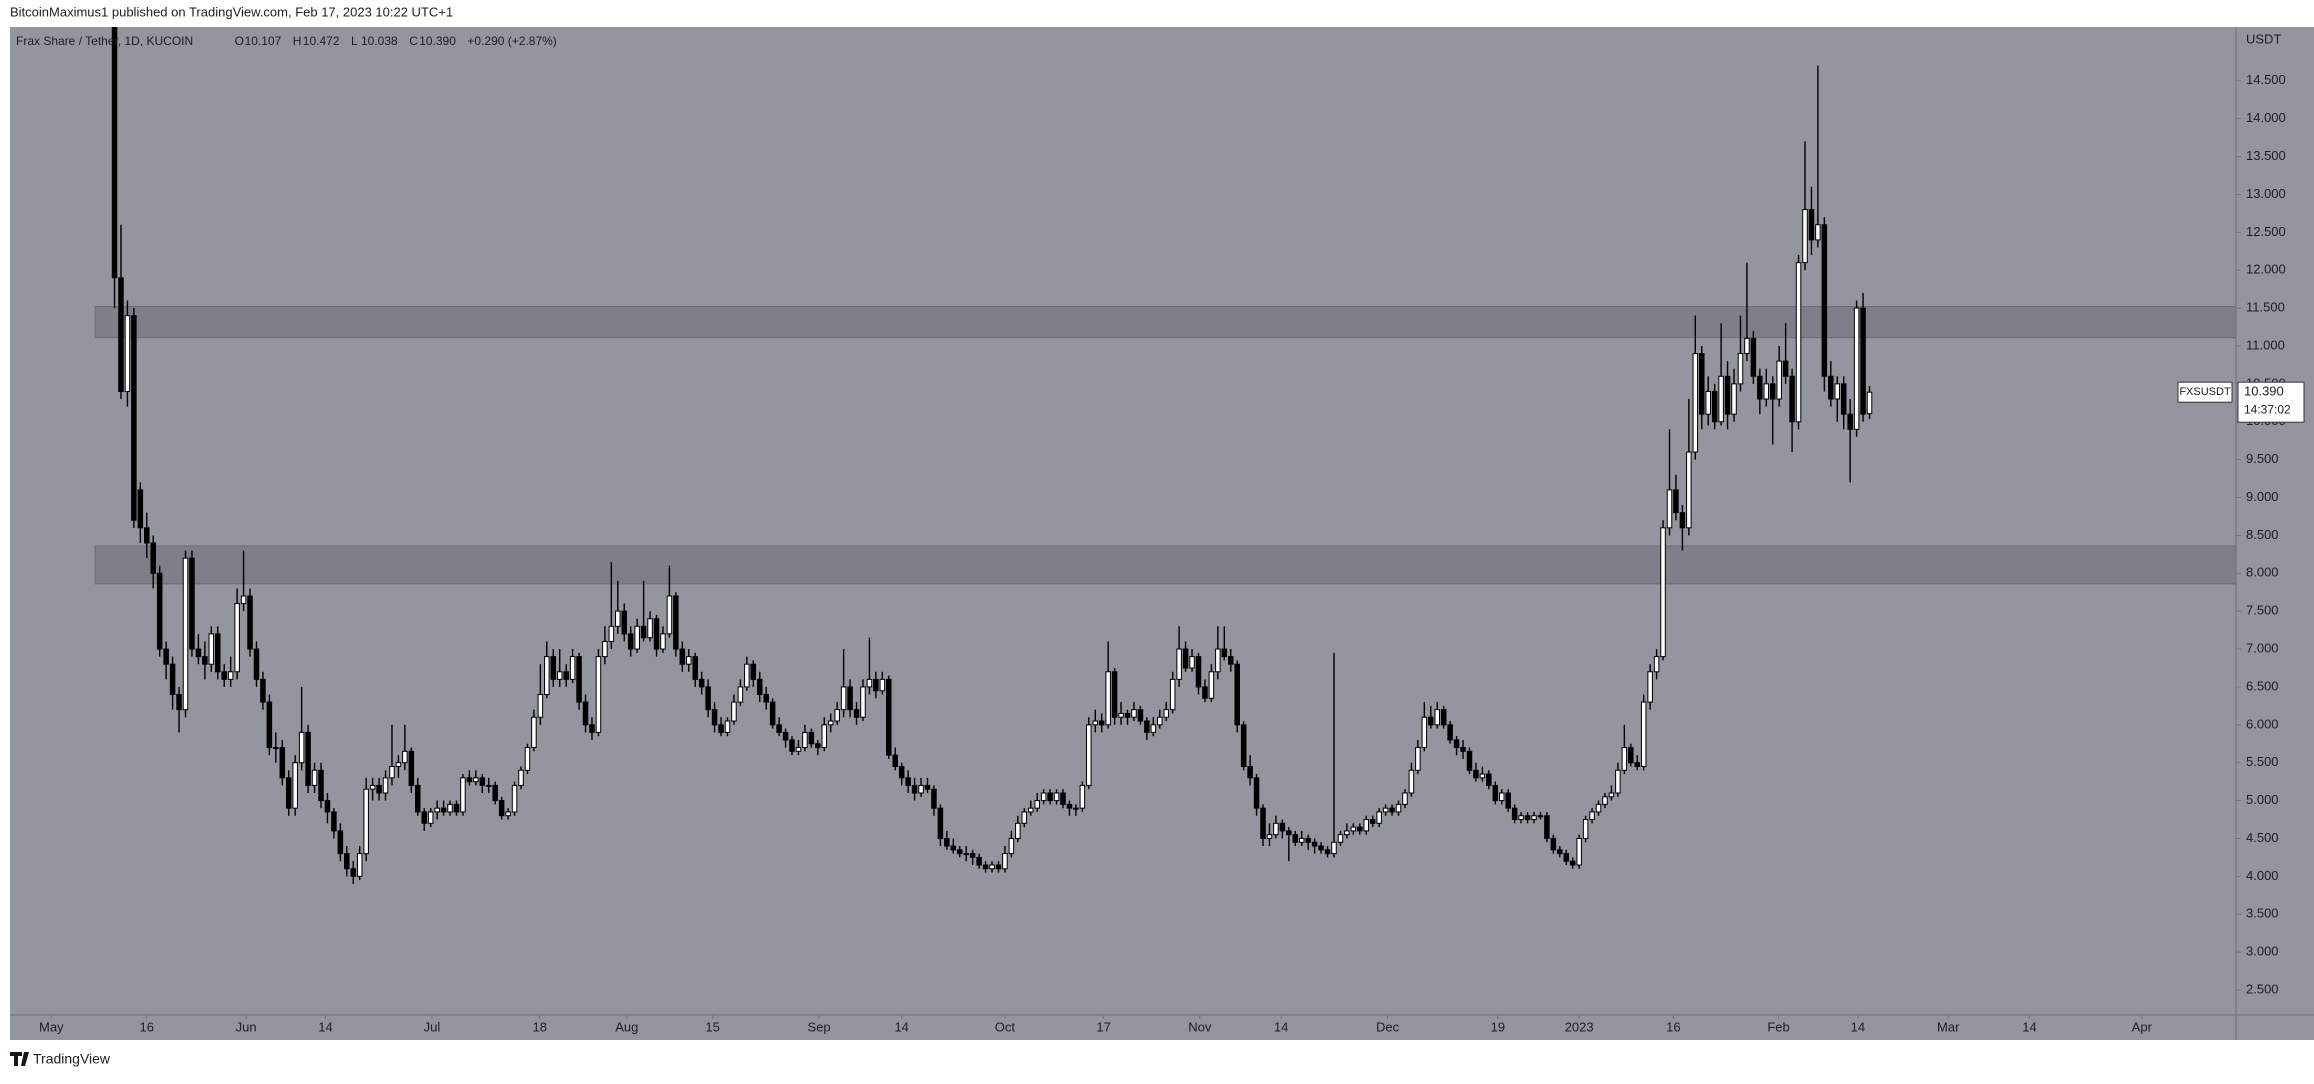 This screenshot has width=2314, height=1084. What do you see at coordinates (354, 41) in the screenshot?
I see `legend-key: L` at bounding box center [354, 41].